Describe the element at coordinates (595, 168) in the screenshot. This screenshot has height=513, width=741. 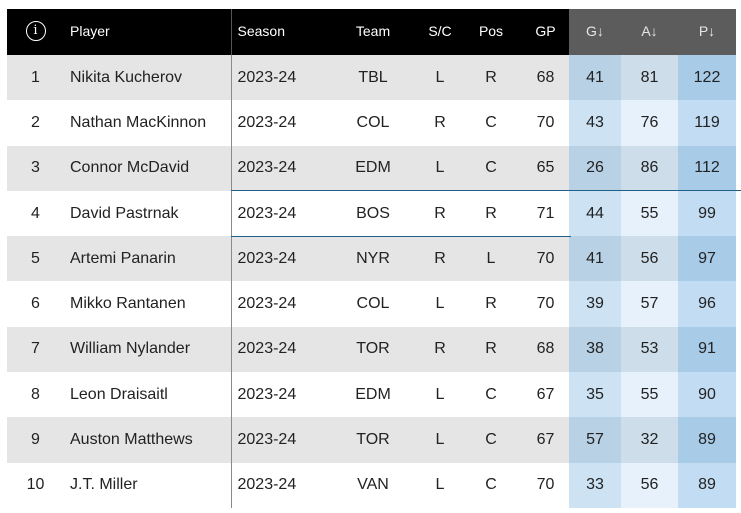
I see `cell-goals: 26` at that location.